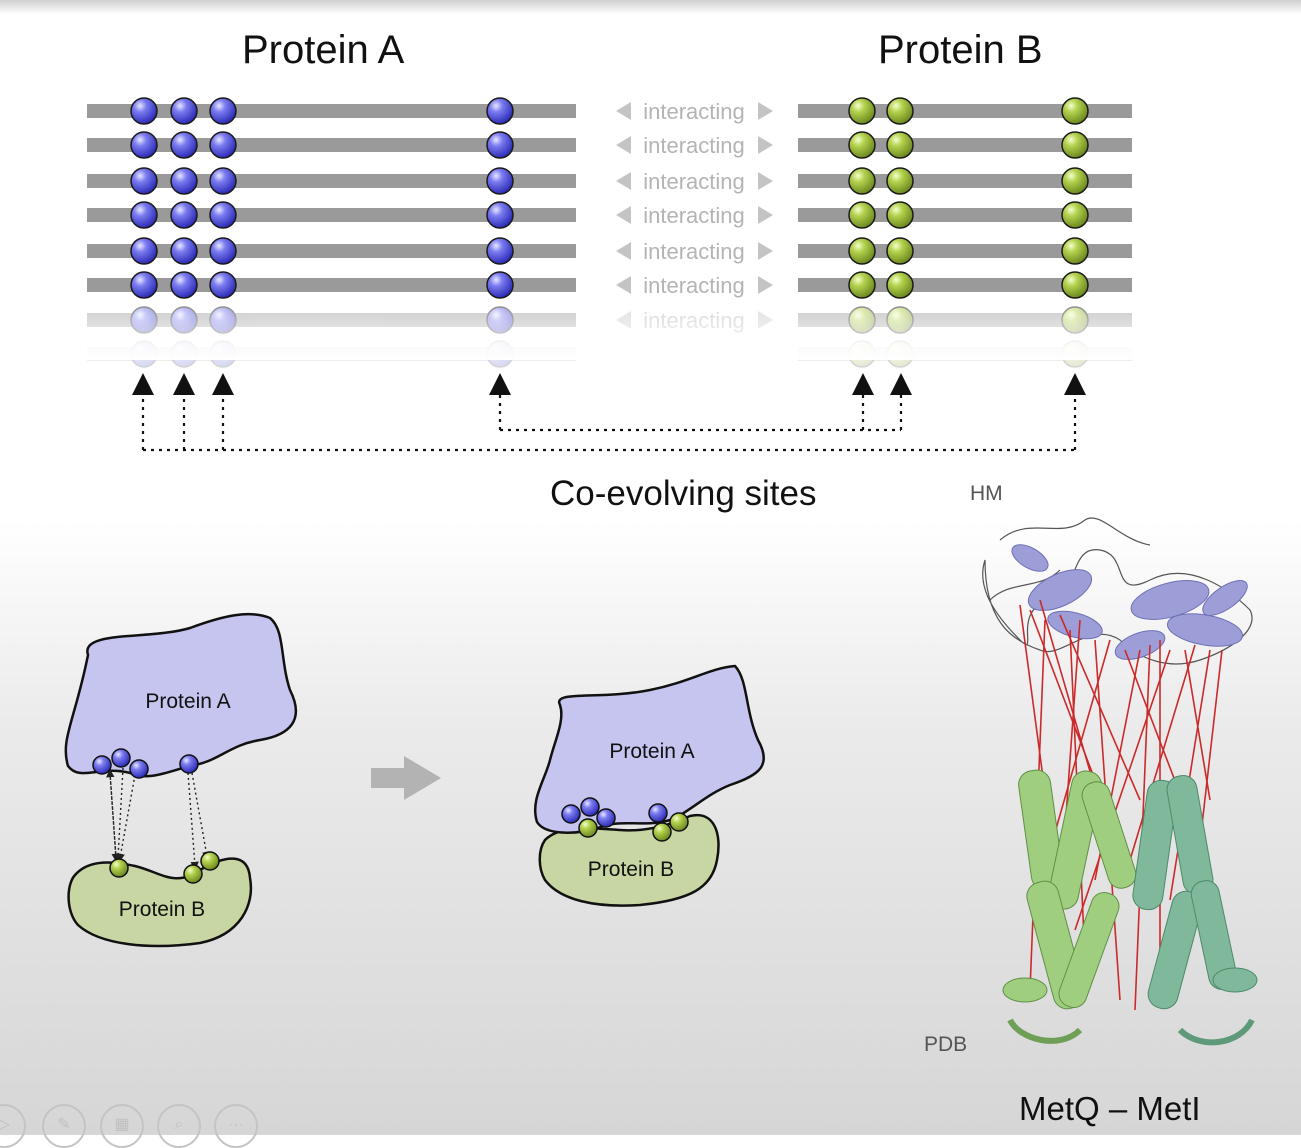 The height and width of the screenshot is (1148, 1301). Describe the element at coordinates (1129, 602) in the screenshot. I see `hm-helices` at that location.